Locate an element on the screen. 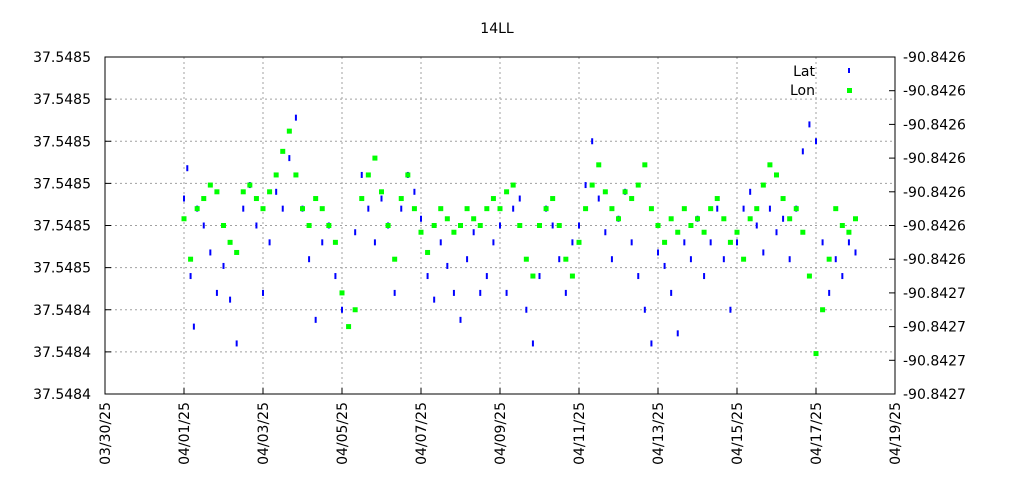 The image size is (1024, 500). chart-title: 14LL is located at coordinates (497, 29).